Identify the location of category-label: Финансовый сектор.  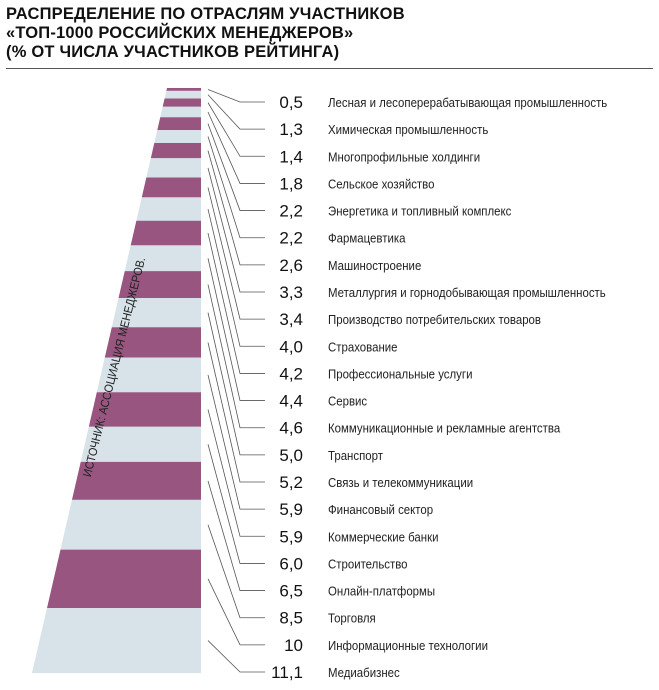
(380, 509).